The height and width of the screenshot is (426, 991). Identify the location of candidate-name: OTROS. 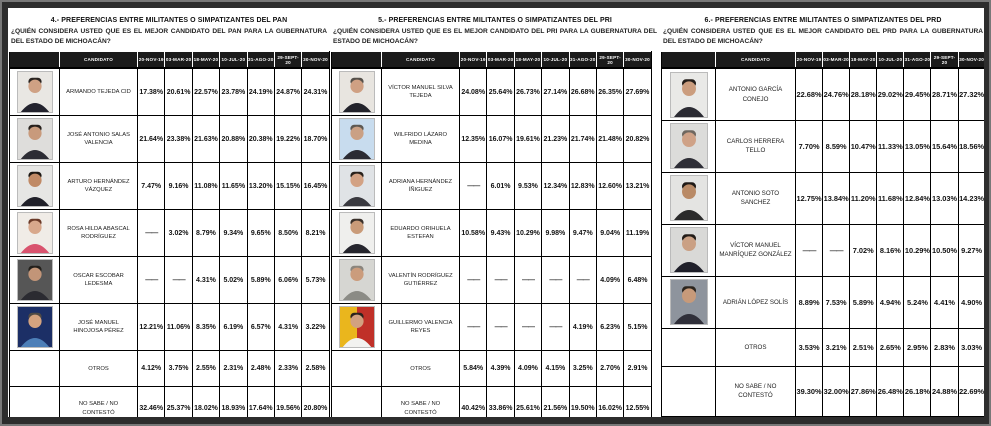
(755, 347).